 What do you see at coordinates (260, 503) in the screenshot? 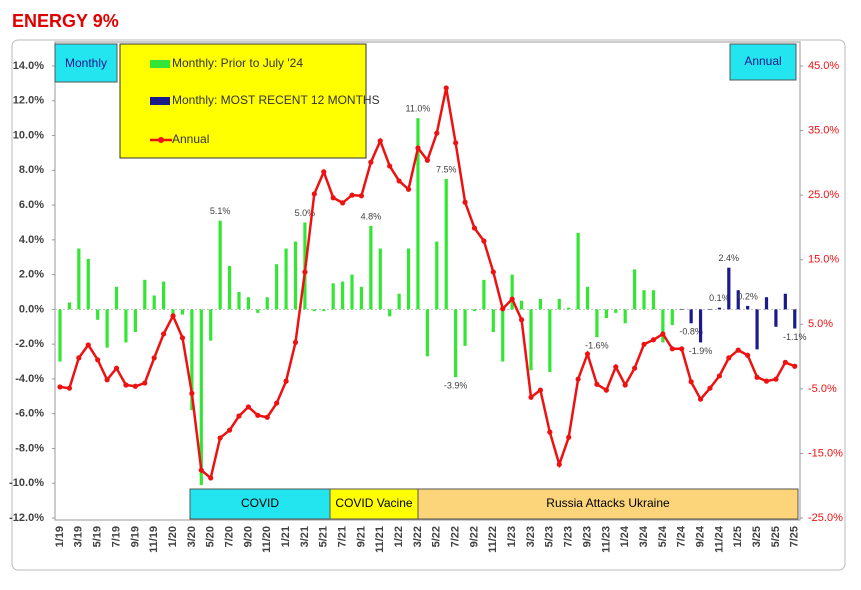
I see `band-label: COVID` at bounding box center [260, 503].